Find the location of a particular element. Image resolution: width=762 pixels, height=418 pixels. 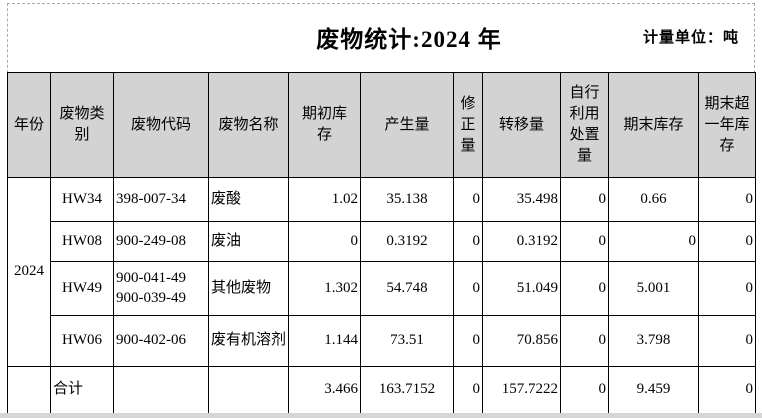

cell-total-ending-stock: 9.459 is located at coordinates (653, 390).